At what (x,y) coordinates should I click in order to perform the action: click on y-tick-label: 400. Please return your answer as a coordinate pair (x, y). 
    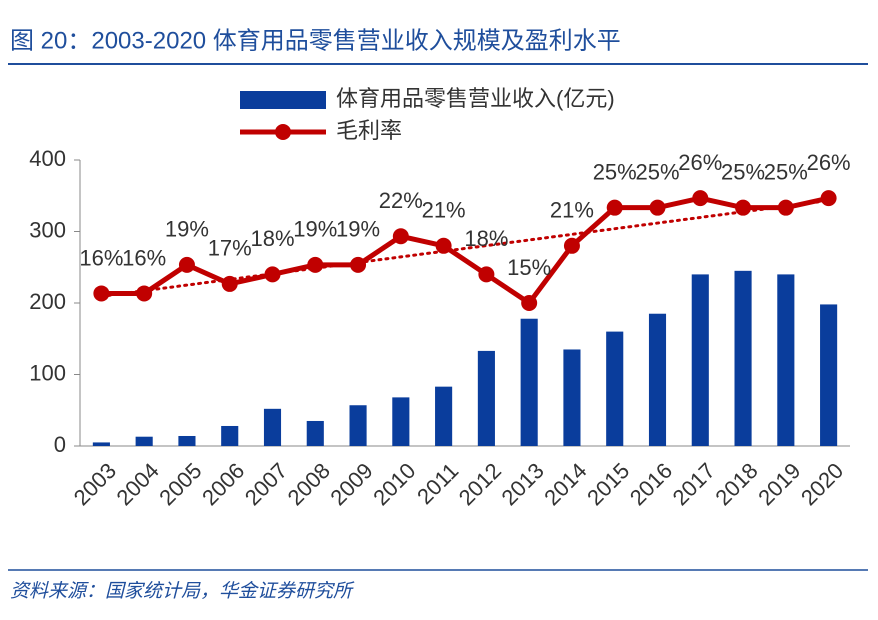
    Looking at the image, I should click on (47, 158).